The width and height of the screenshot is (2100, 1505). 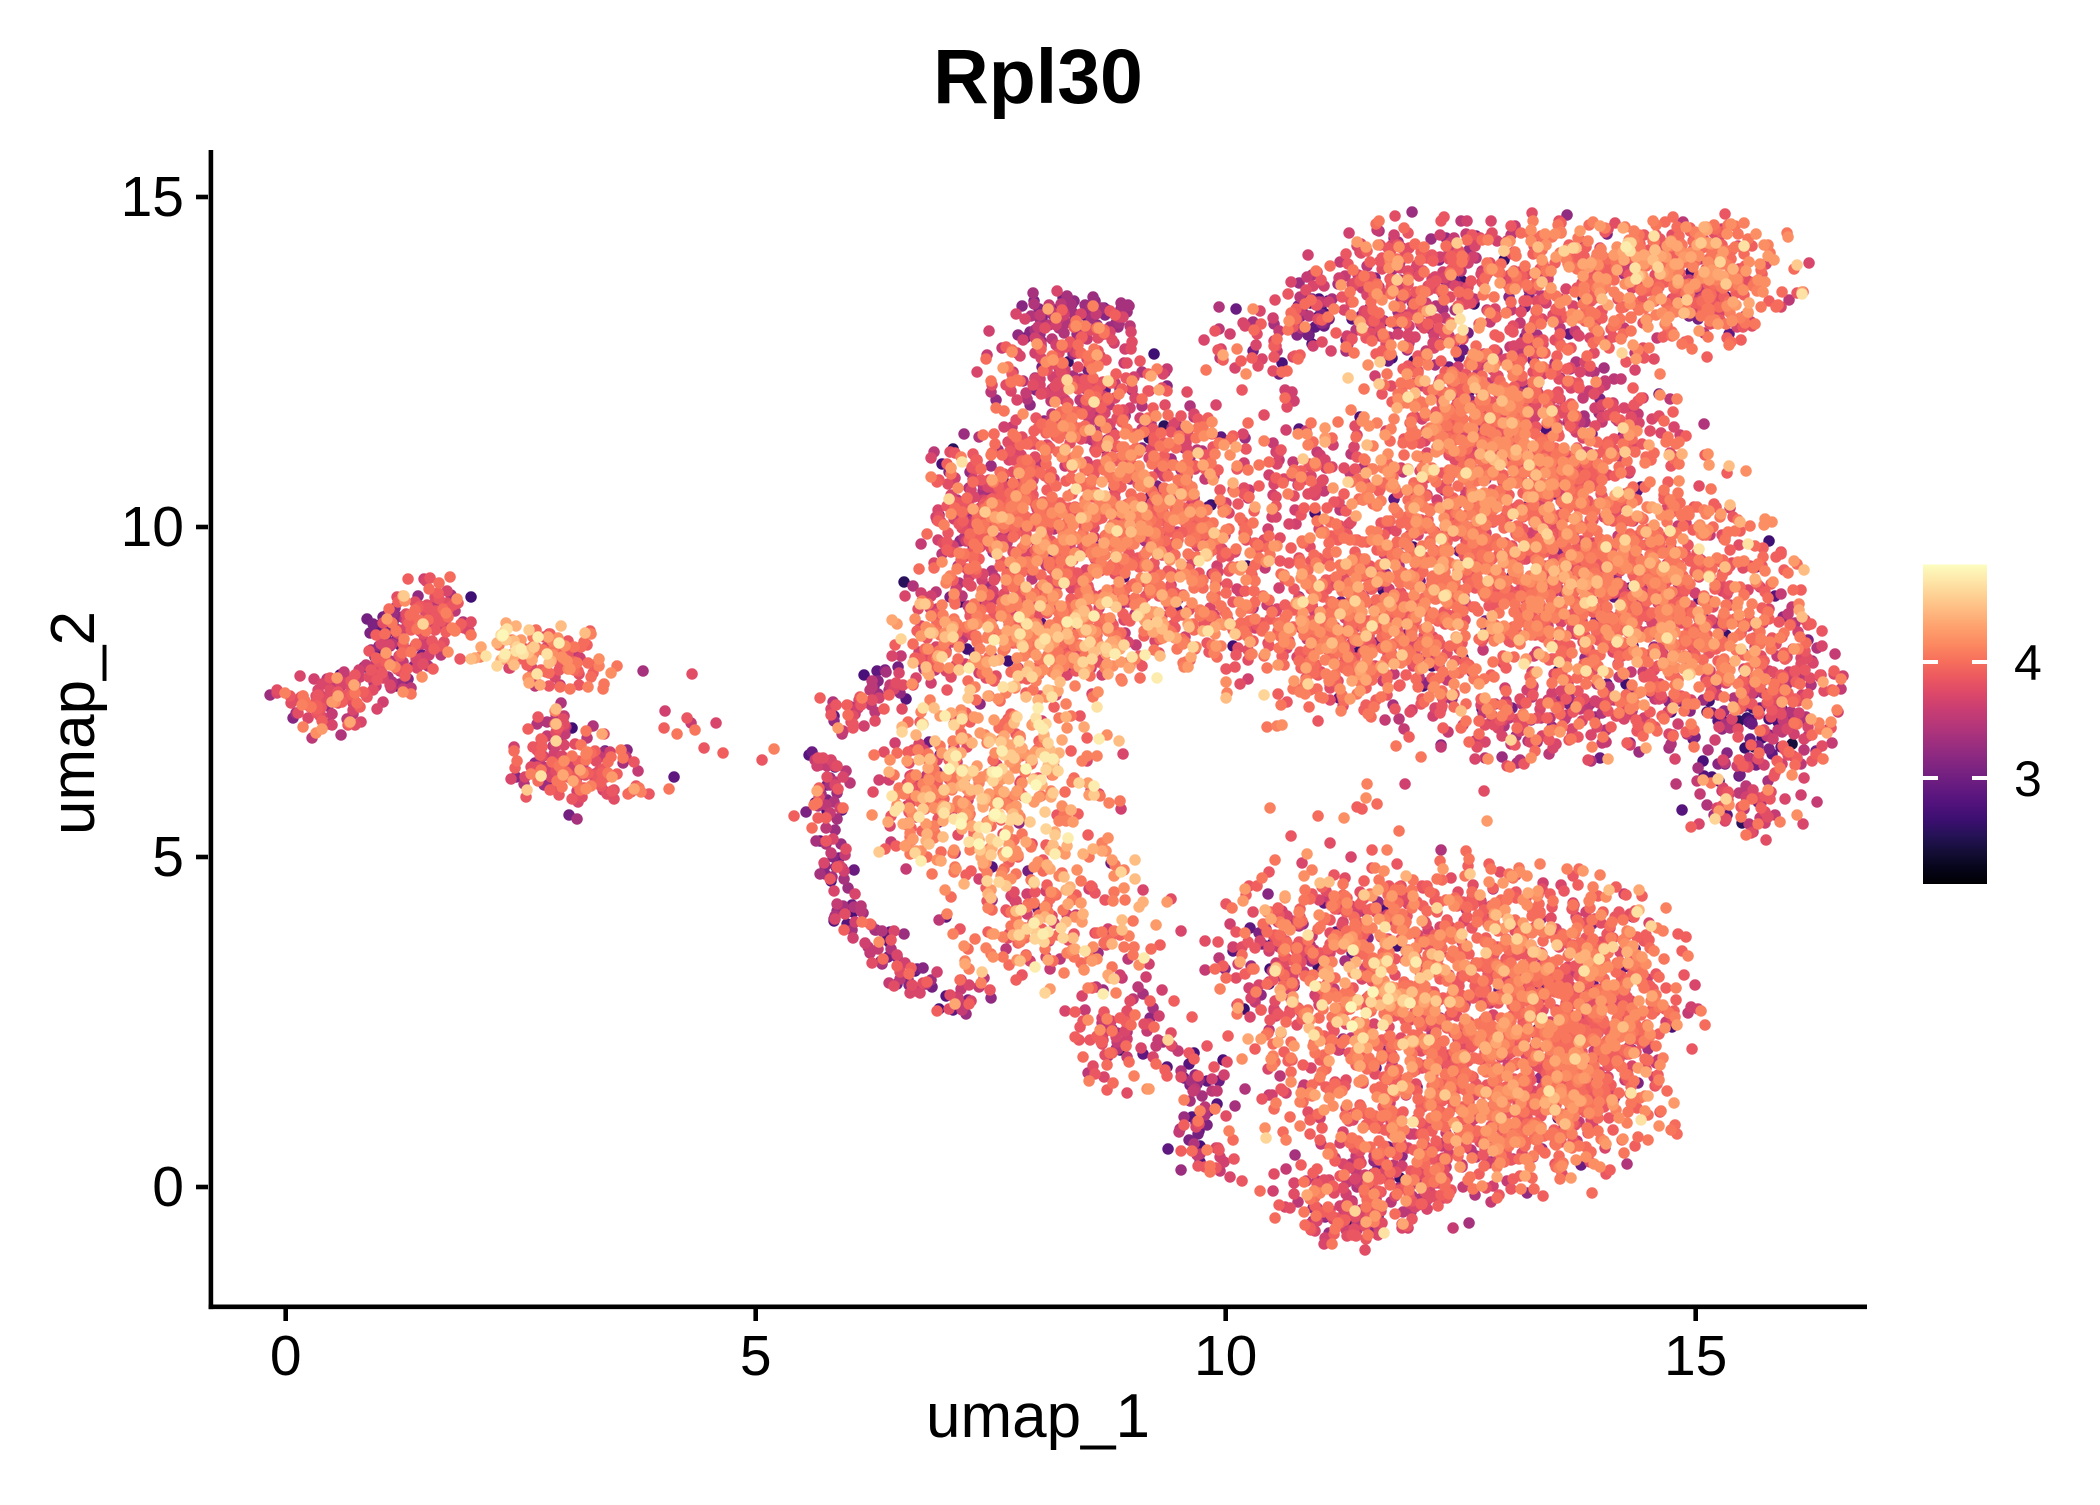 I want to click on svg-text: 4, so click(x=2028, y=663).